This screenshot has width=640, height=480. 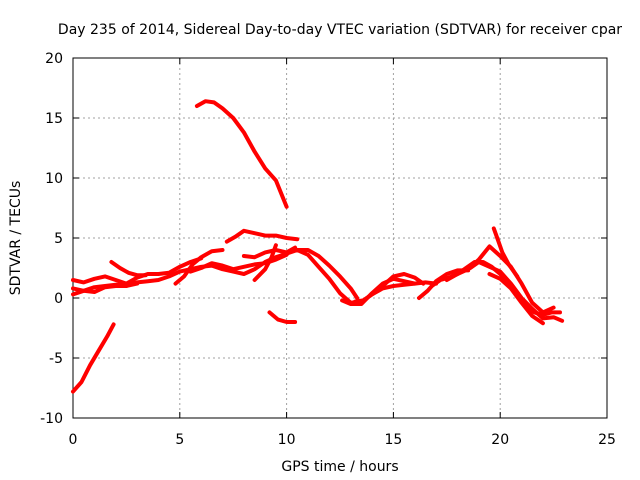 I want to click on y-tick-label: 20, so click(x=54, y=59).